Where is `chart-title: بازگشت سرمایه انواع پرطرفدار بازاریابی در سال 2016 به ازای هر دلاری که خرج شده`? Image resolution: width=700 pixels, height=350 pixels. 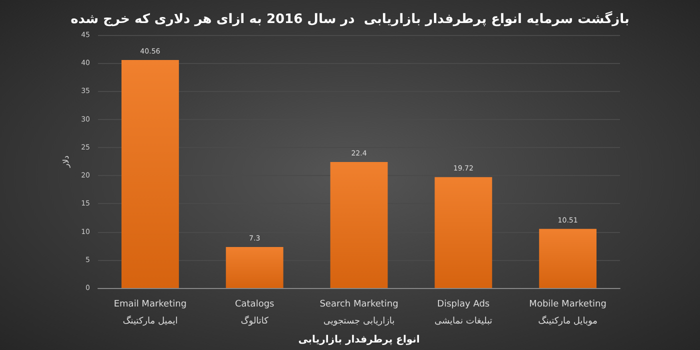
chart-title: بازگشت سرمایه انواع پرطرفدار بازاریابی در سال 2016 به ازای هر دلاری که خرج شده is located at coordinates (350, 19).